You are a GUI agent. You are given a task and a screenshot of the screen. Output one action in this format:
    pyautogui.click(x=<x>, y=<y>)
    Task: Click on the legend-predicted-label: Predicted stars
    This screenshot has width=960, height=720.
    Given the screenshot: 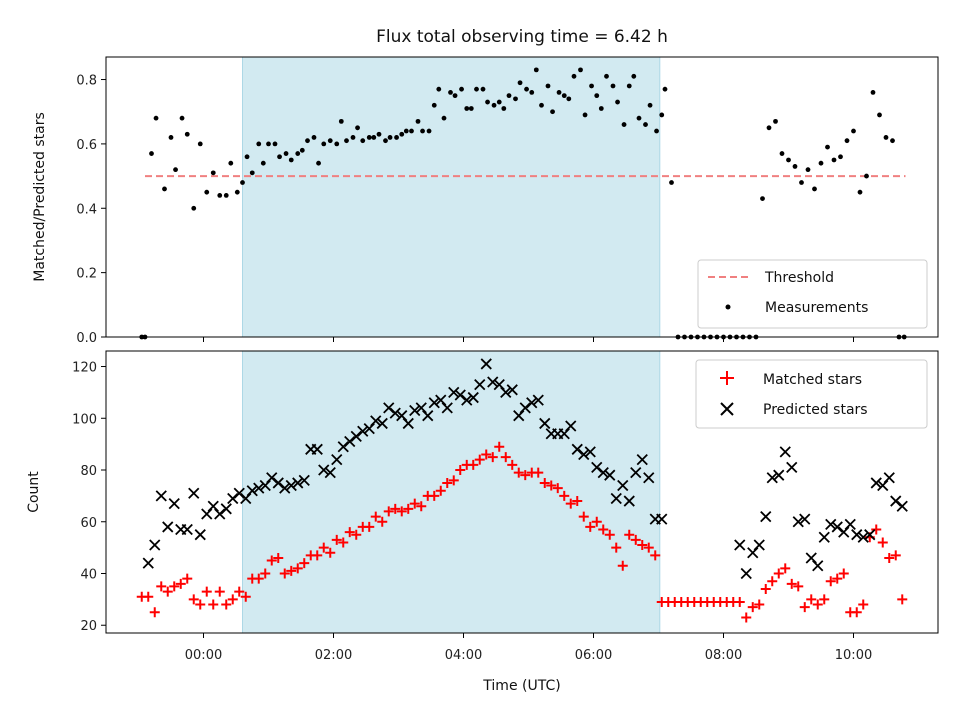 What is the action you would take?
    pyautogui.click(x=815, y=410)
    